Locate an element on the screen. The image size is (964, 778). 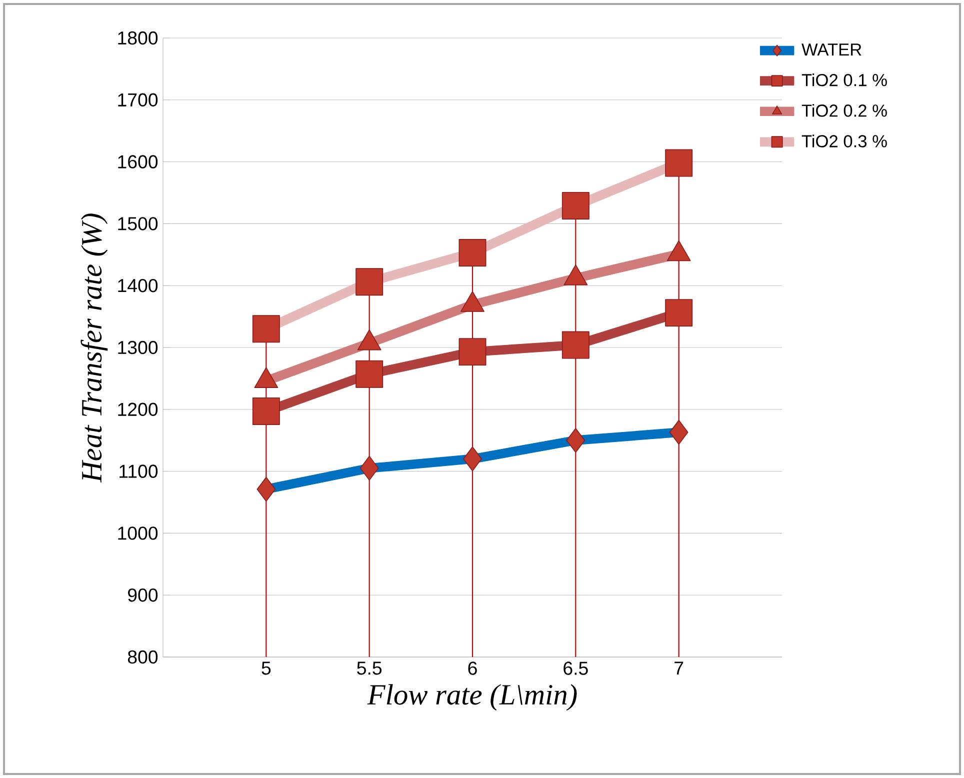
x-tick-label: 6.5 is located at coordinates (576, 668).